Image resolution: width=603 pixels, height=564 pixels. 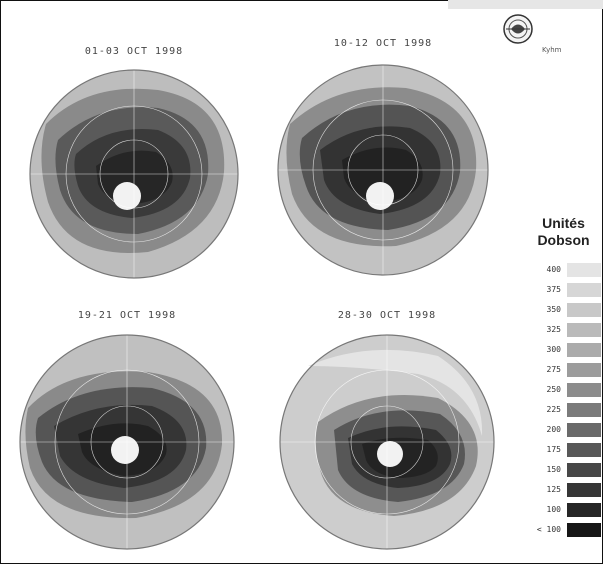 I want to click on legend-item-label: 125, so click(x=553, y=489).